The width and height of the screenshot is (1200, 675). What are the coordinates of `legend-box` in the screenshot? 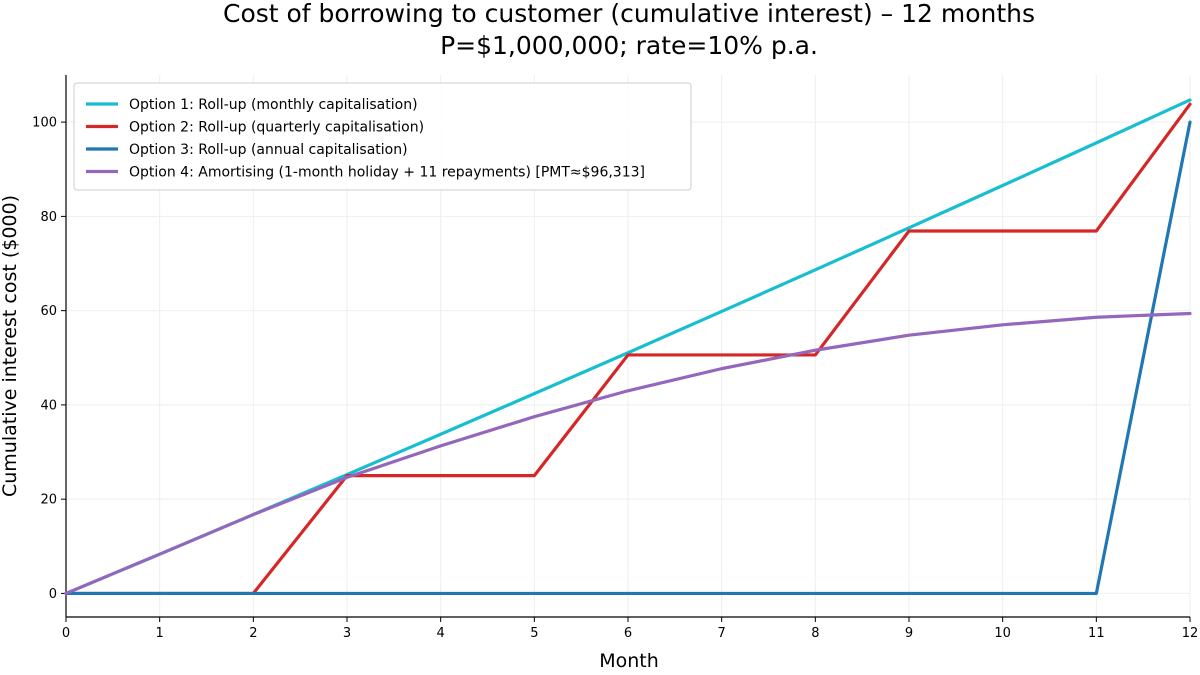 It's located at (382, 136).